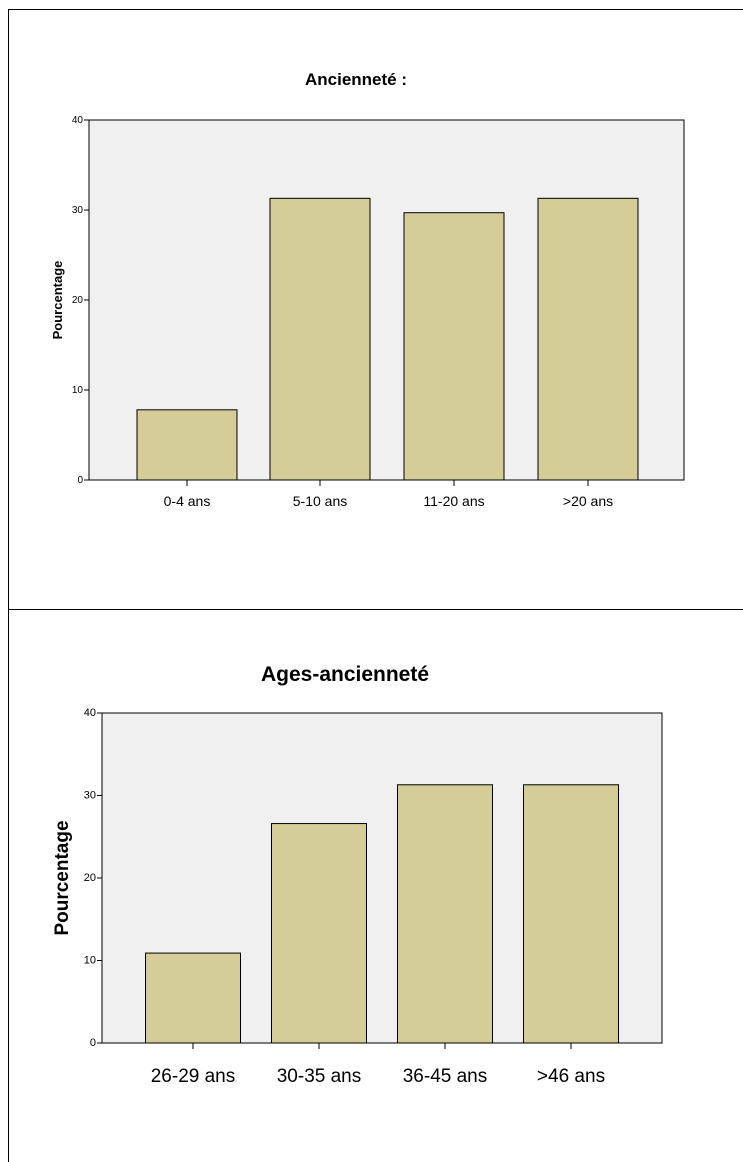  Describe the element at coordinates (90, 713) in the screenshot. I see `chart2-ytick-label: 40` at that location.